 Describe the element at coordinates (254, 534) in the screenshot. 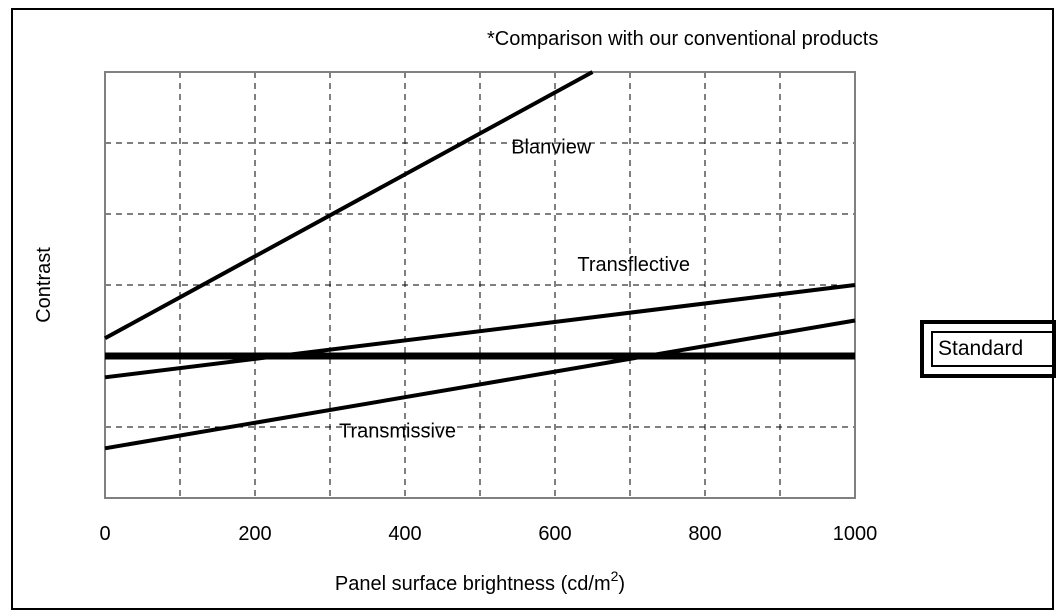

I see `x-tick-label: 200` at that location.